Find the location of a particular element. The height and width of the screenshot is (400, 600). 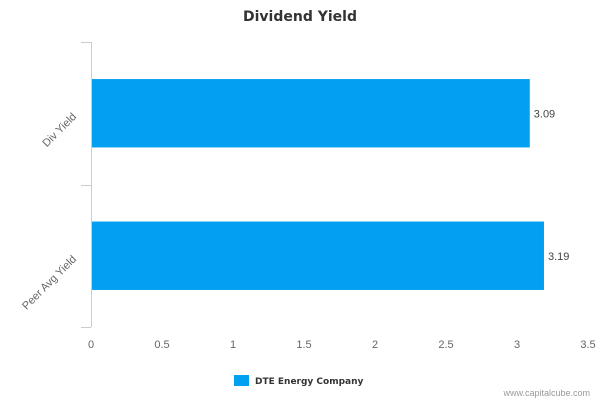

axis-layer is located at coordinates (86, 185).